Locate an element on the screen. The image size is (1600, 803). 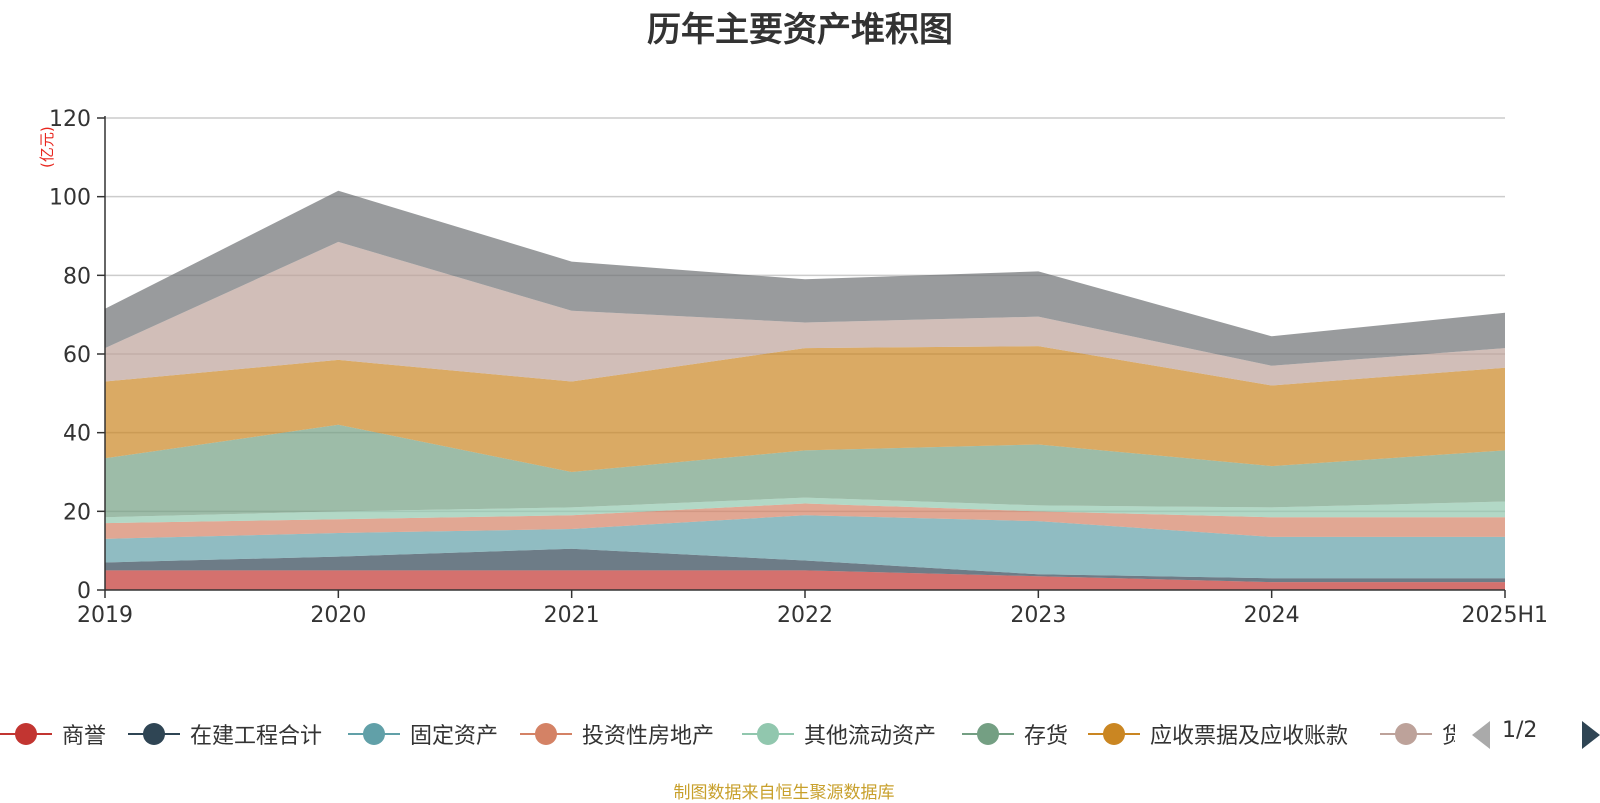
legend-item: 其他流动资产 is located at coordinates (839, 734).